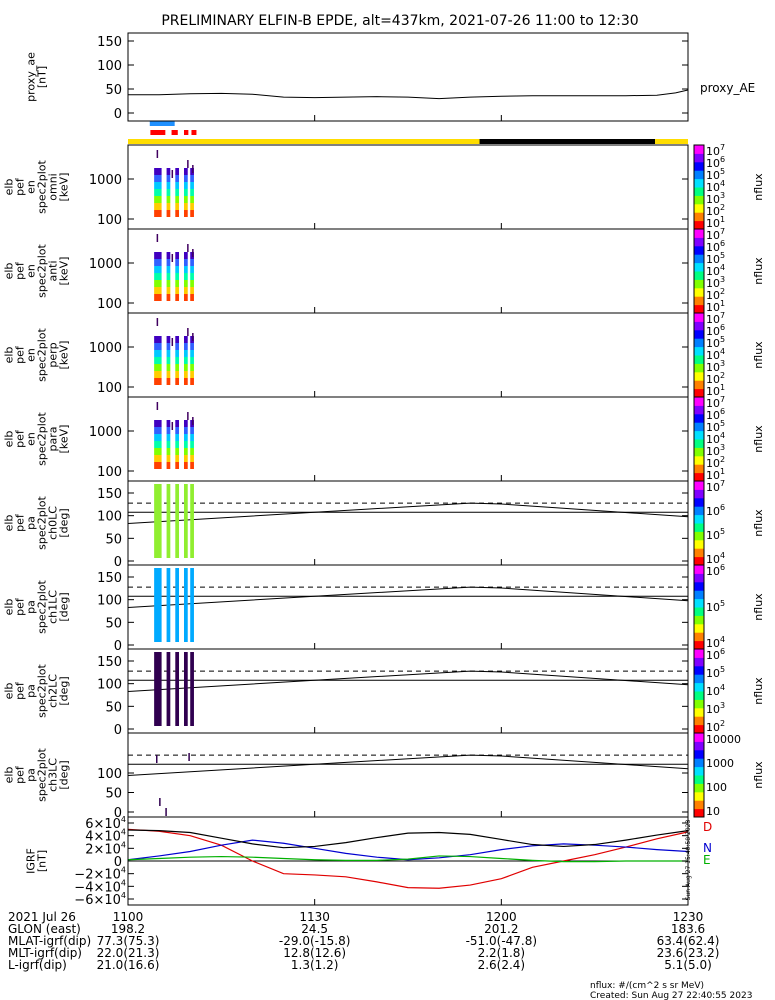 This screenshot has height=1000, width=775. What do you see at coordinates (314, 929) in the screenshot?
I see `ephemeris-value: 24.5` at bounding box center [314, 929].